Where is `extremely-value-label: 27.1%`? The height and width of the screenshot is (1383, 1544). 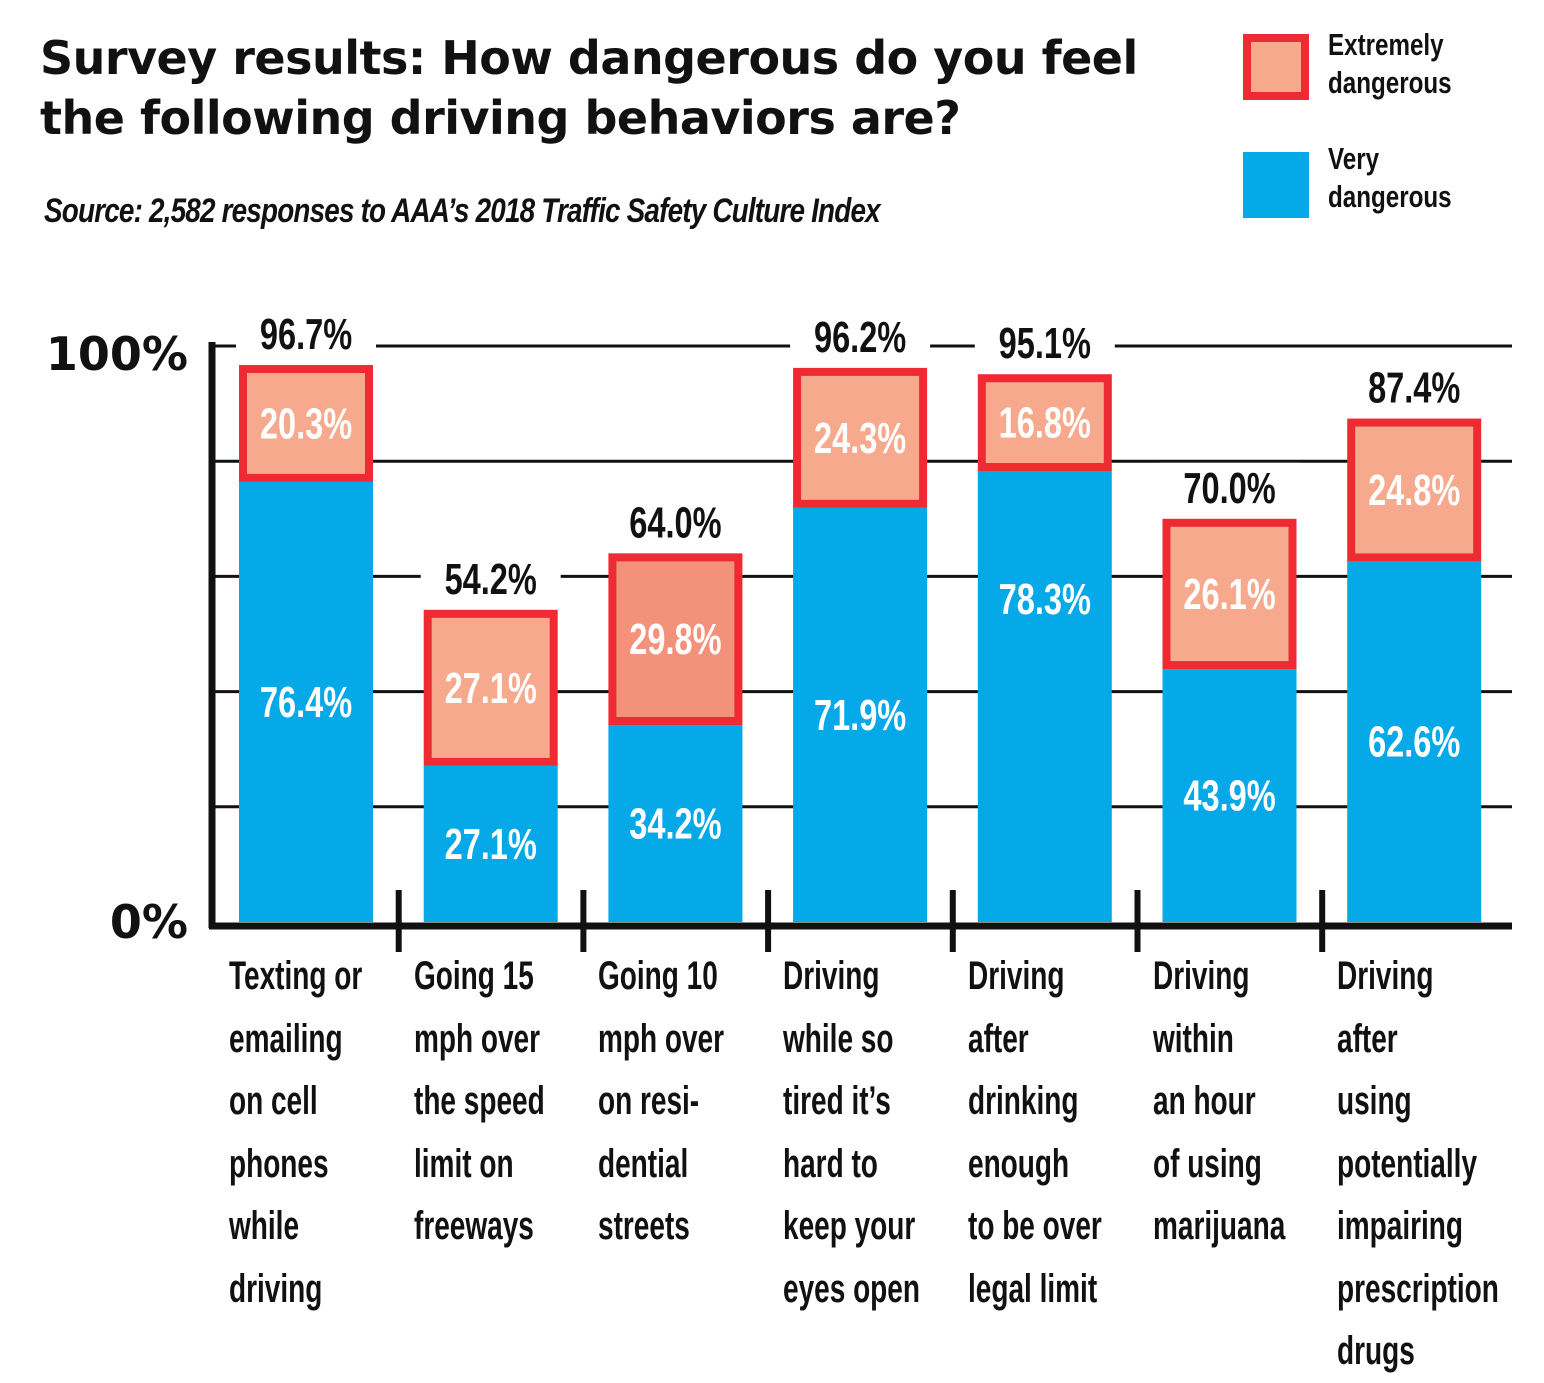 extremely-value-label: 27.1% is located at coordinates (491, 688).